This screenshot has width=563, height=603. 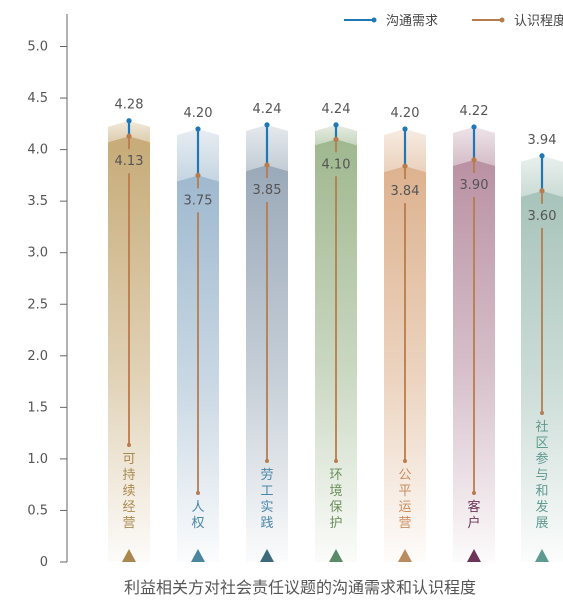 What do you see at coordinates (198, 334) in the screenshot?
I see `category-group: 4.20 3.75 人权` at bounding box center [198, 334].